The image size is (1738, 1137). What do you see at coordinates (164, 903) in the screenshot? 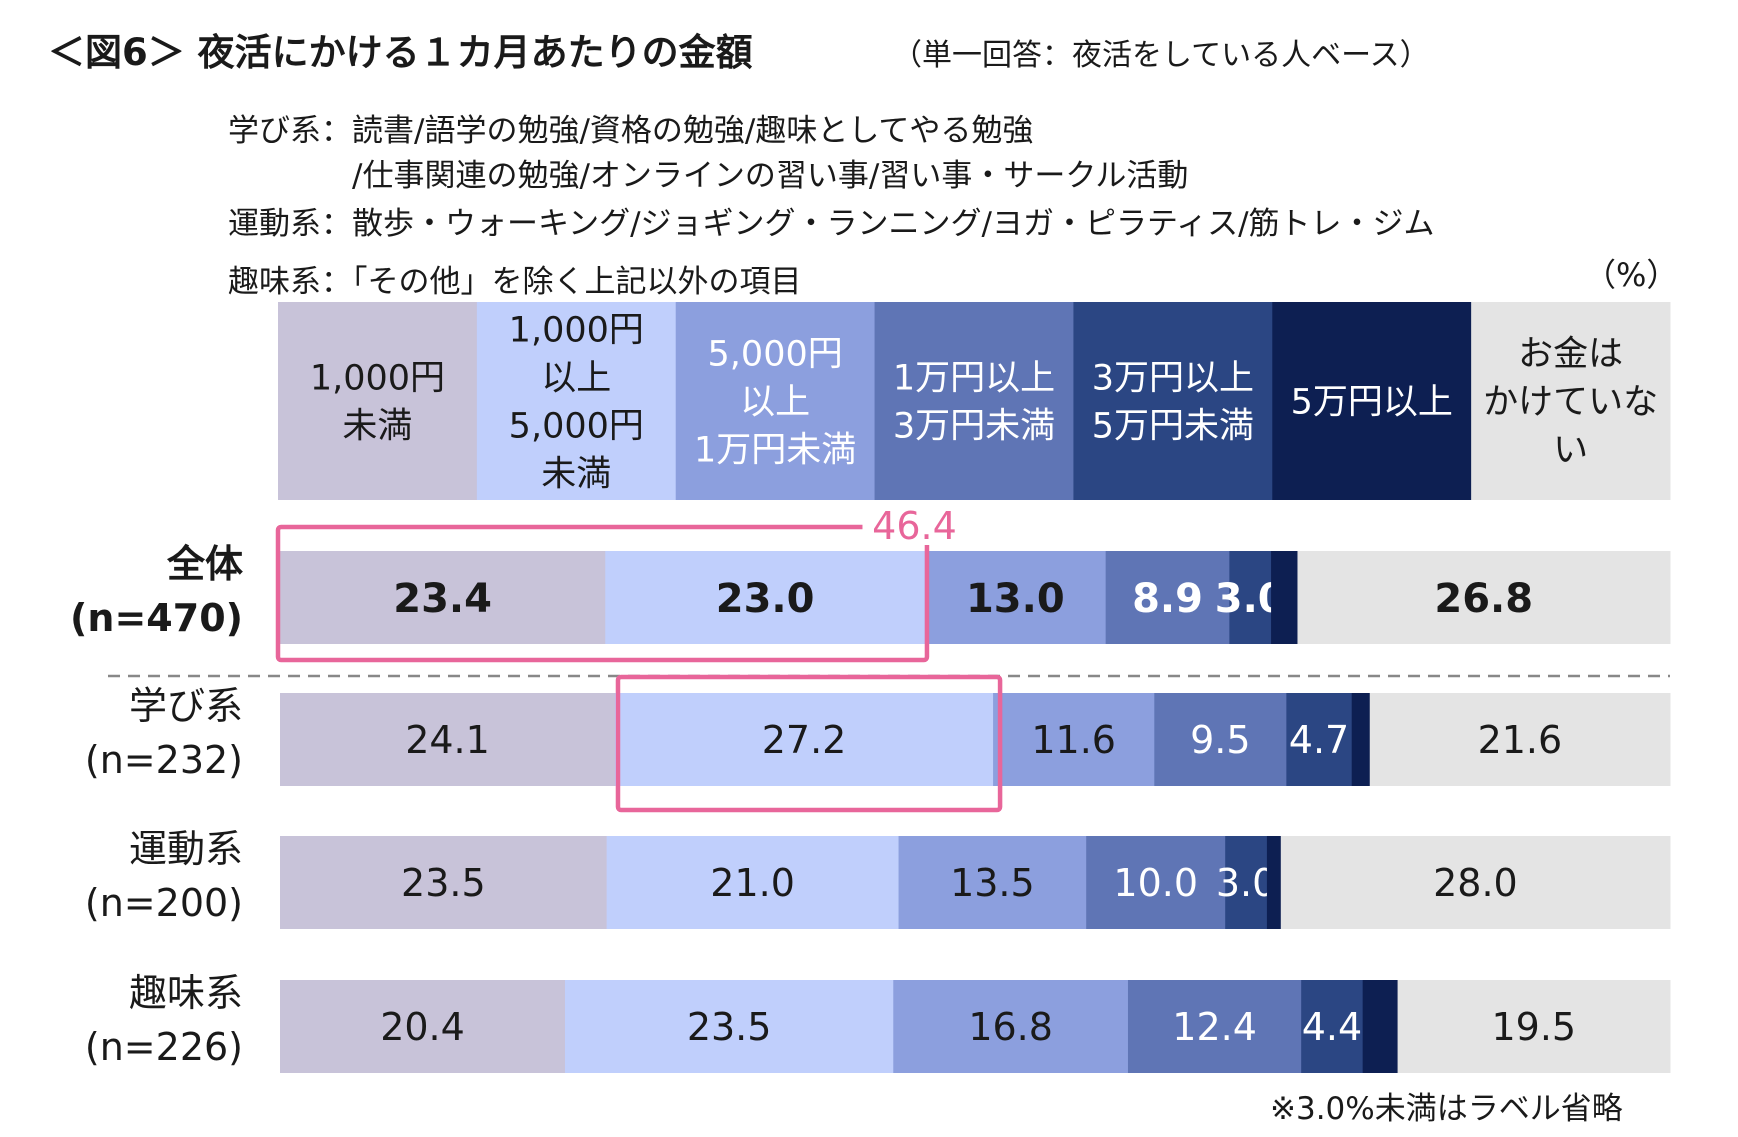
I see `row-n-label: (n=200)` at bounding box center [164, 903].